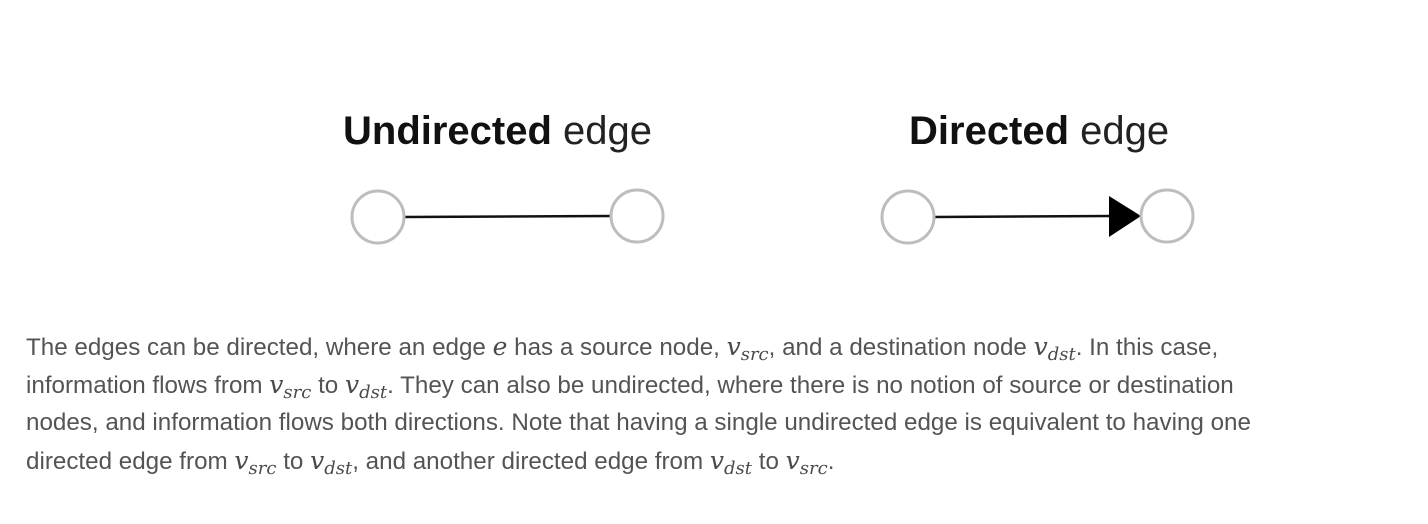 The image size is (1428, 524). Describe the element at coordinates (1147, 347) in the screenshot. I see `caption-text: . In this case,` at that location.